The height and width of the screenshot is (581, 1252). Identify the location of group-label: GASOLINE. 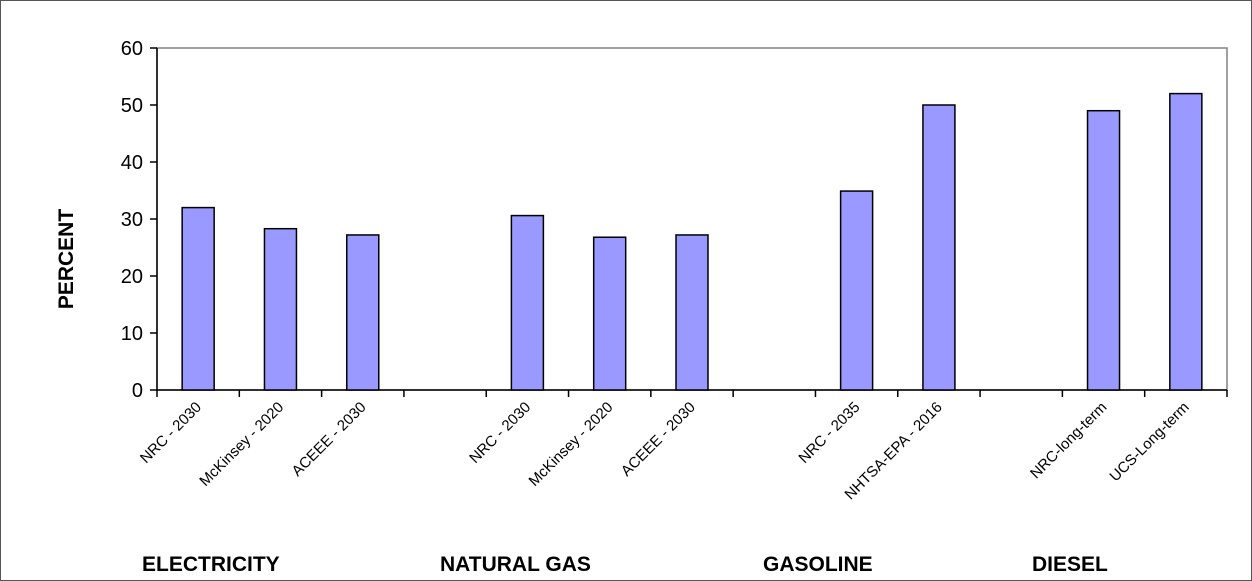
(818, 564).